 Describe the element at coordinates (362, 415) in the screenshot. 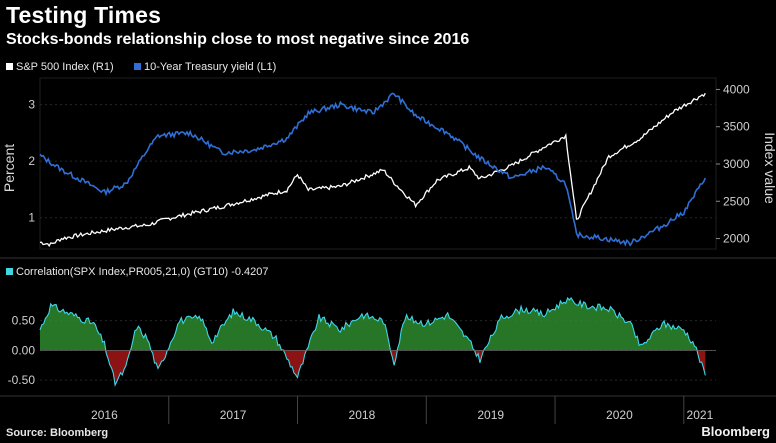

I see `x-tick-label: 2018` at that location.